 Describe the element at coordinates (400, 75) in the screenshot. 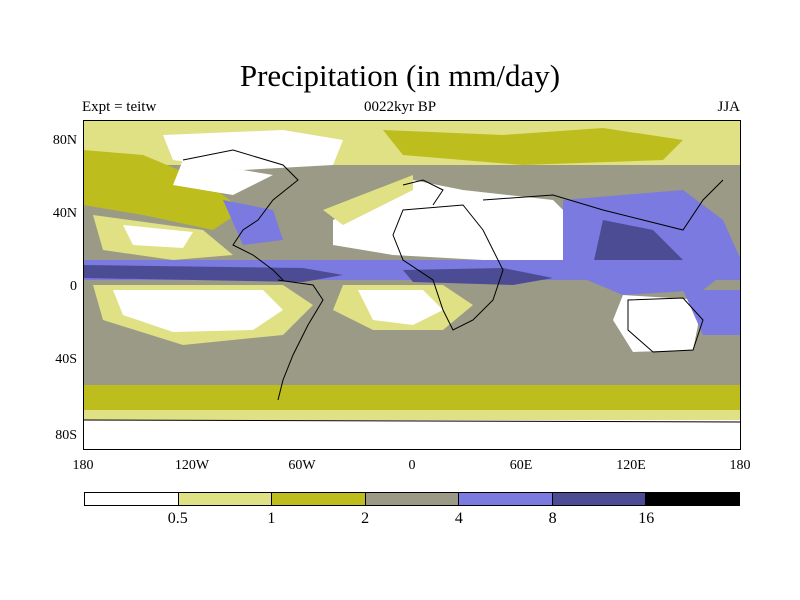

I see `plot-title: Precipitation (in mm/day)` at that location.